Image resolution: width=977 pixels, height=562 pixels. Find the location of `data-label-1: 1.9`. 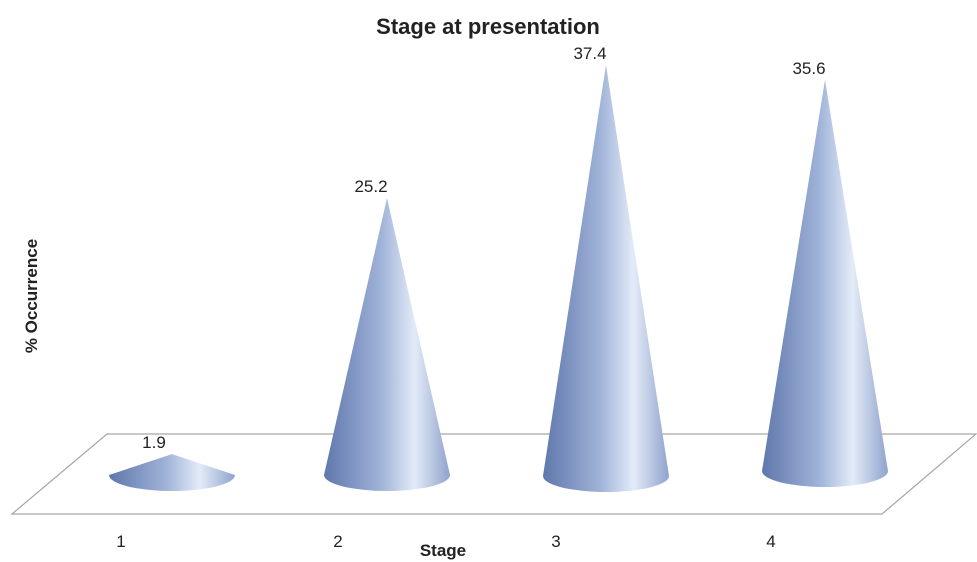

data-label-1: 1.9 is located at coordinates (154, 442).